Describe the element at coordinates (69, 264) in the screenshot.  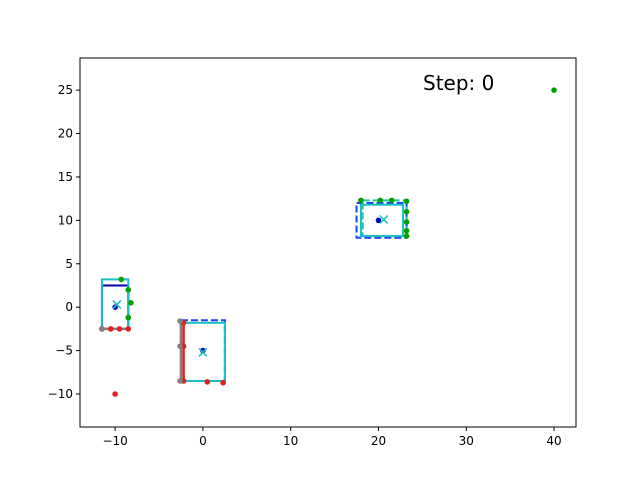
I see `y-tick-label: 5` at that location.